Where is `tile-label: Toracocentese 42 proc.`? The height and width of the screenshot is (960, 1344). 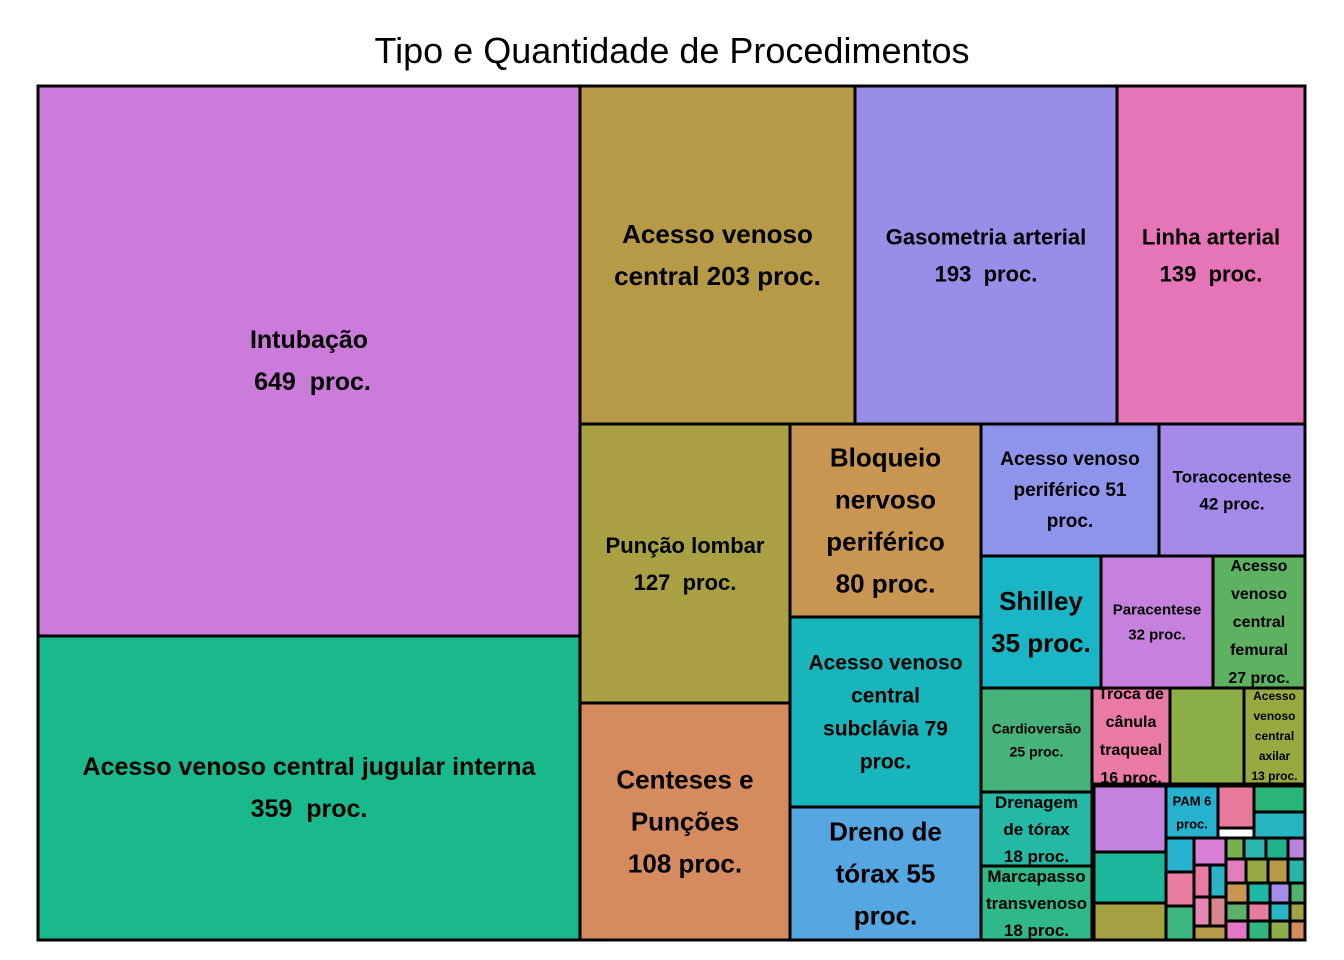
tile-label: Toracocentese 42 proc. is located at coordinates (1232, 490).